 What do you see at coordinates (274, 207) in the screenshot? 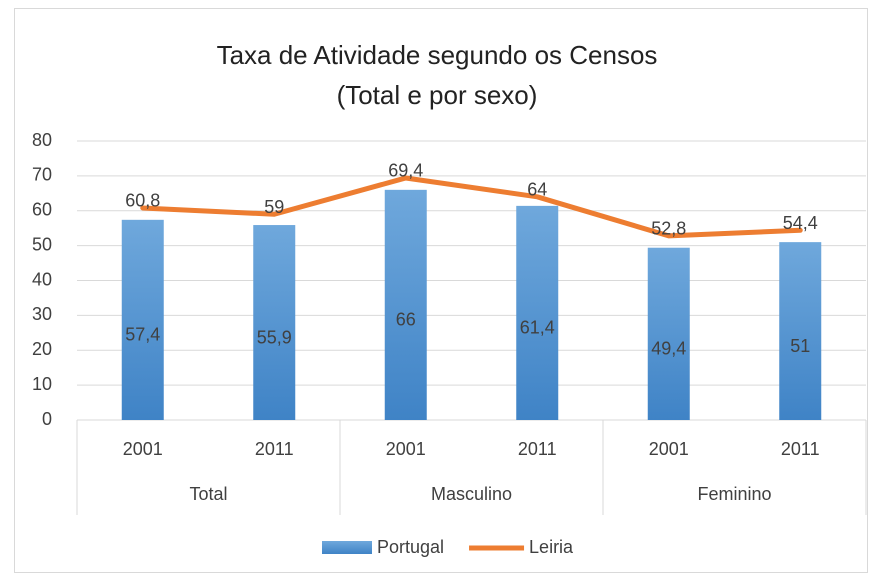
I see `data-label: 59` at bounding box center [274, 207].